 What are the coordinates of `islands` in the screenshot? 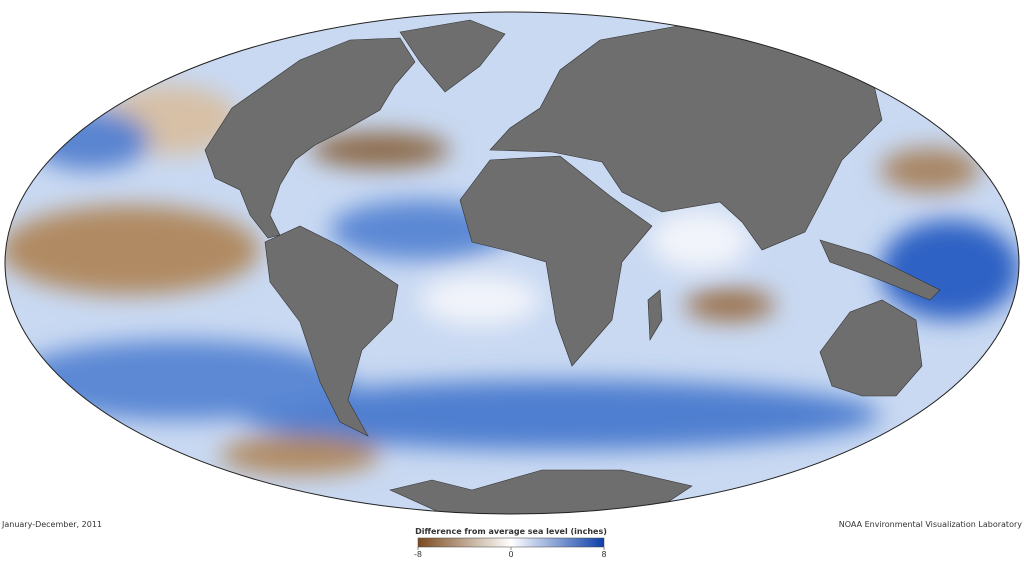 It's located at (880, 270).